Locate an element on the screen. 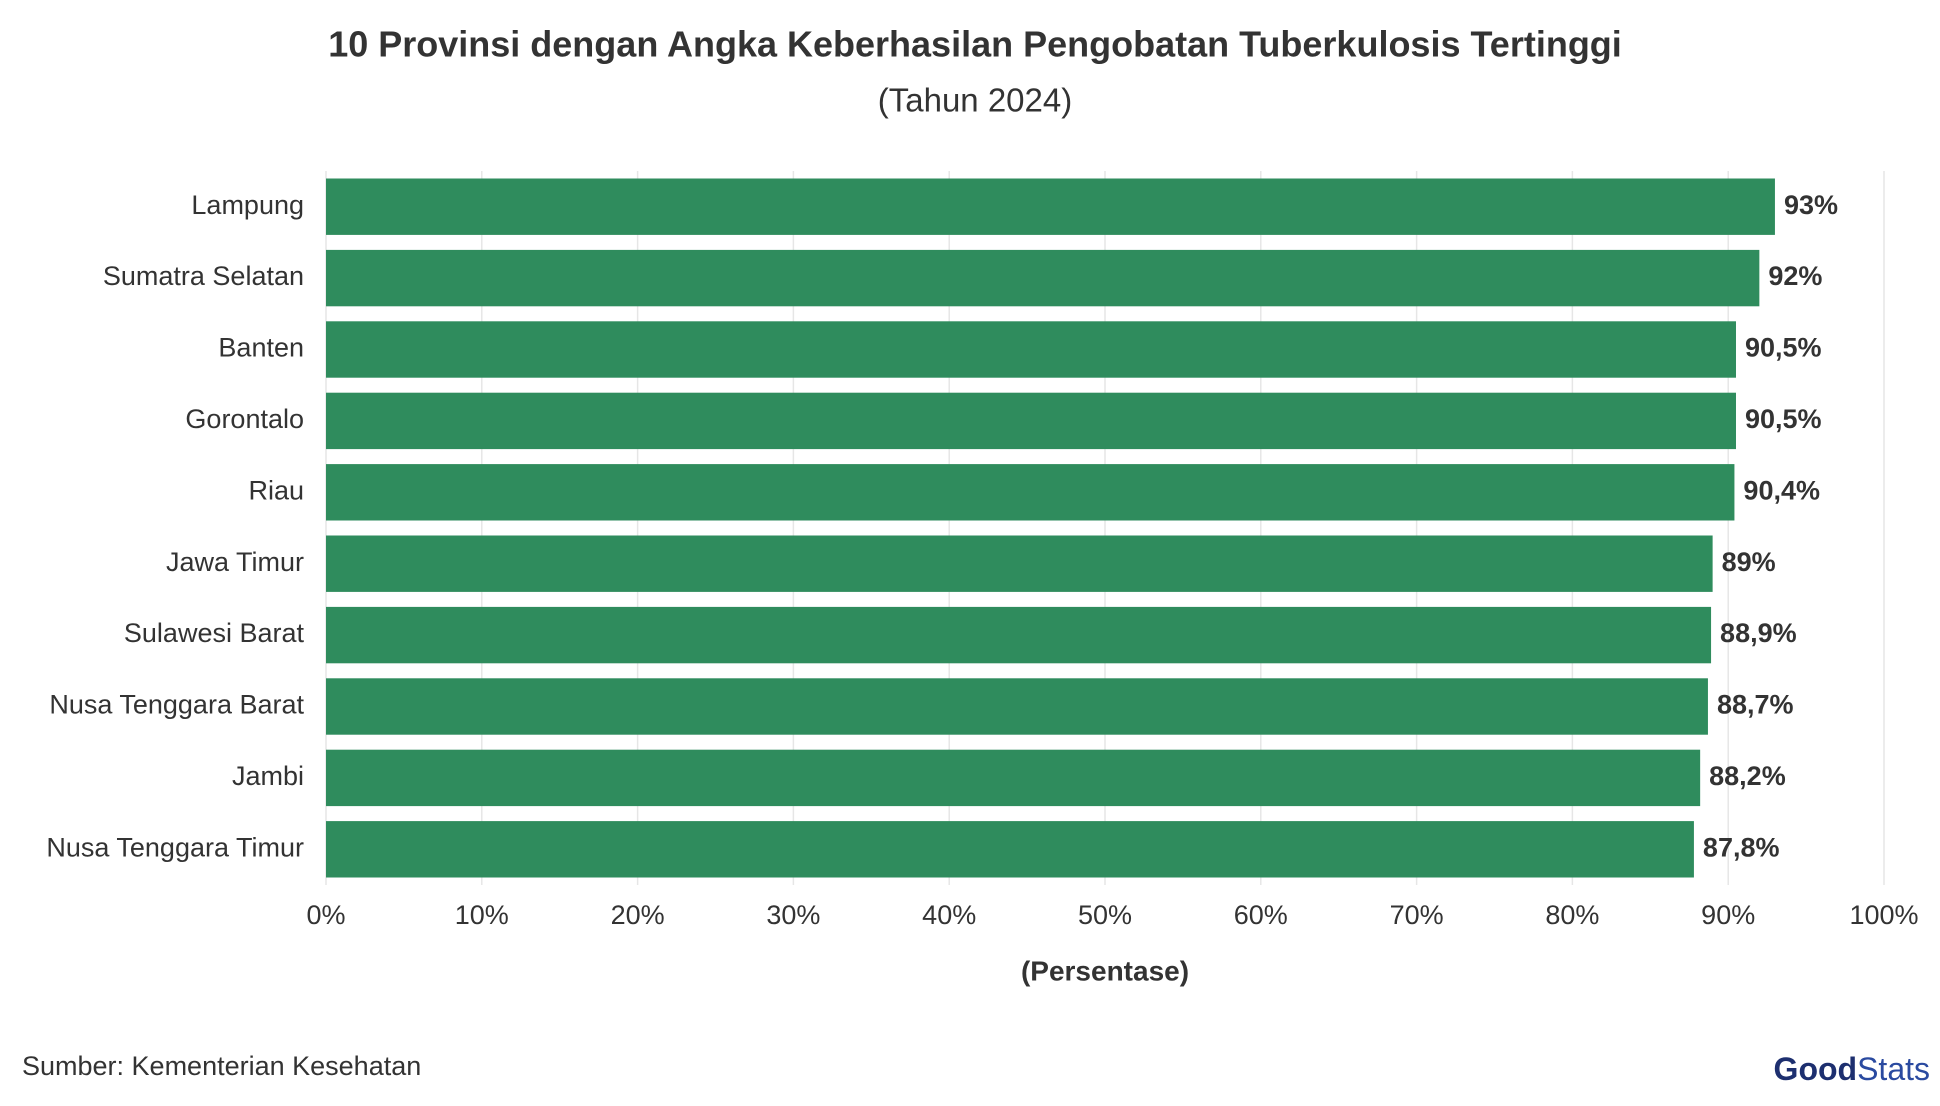 This screenshot has height=1106, width=1940. value-label: 89% is located at coordinates (1749, 562).